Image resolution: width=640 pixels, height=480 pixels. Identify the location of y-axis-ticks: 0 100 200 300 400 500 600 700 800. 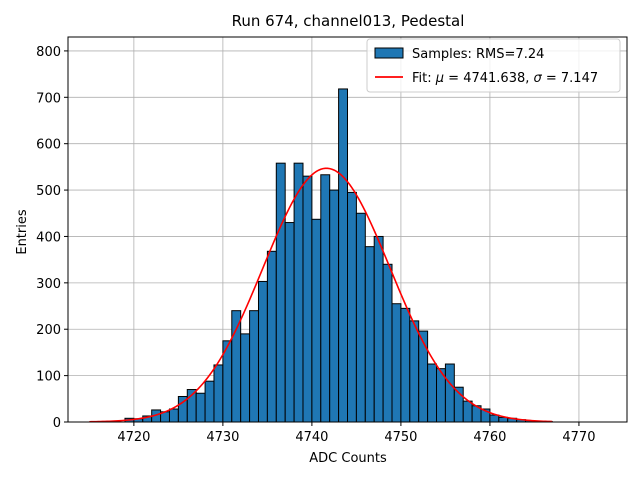
(52, 238).